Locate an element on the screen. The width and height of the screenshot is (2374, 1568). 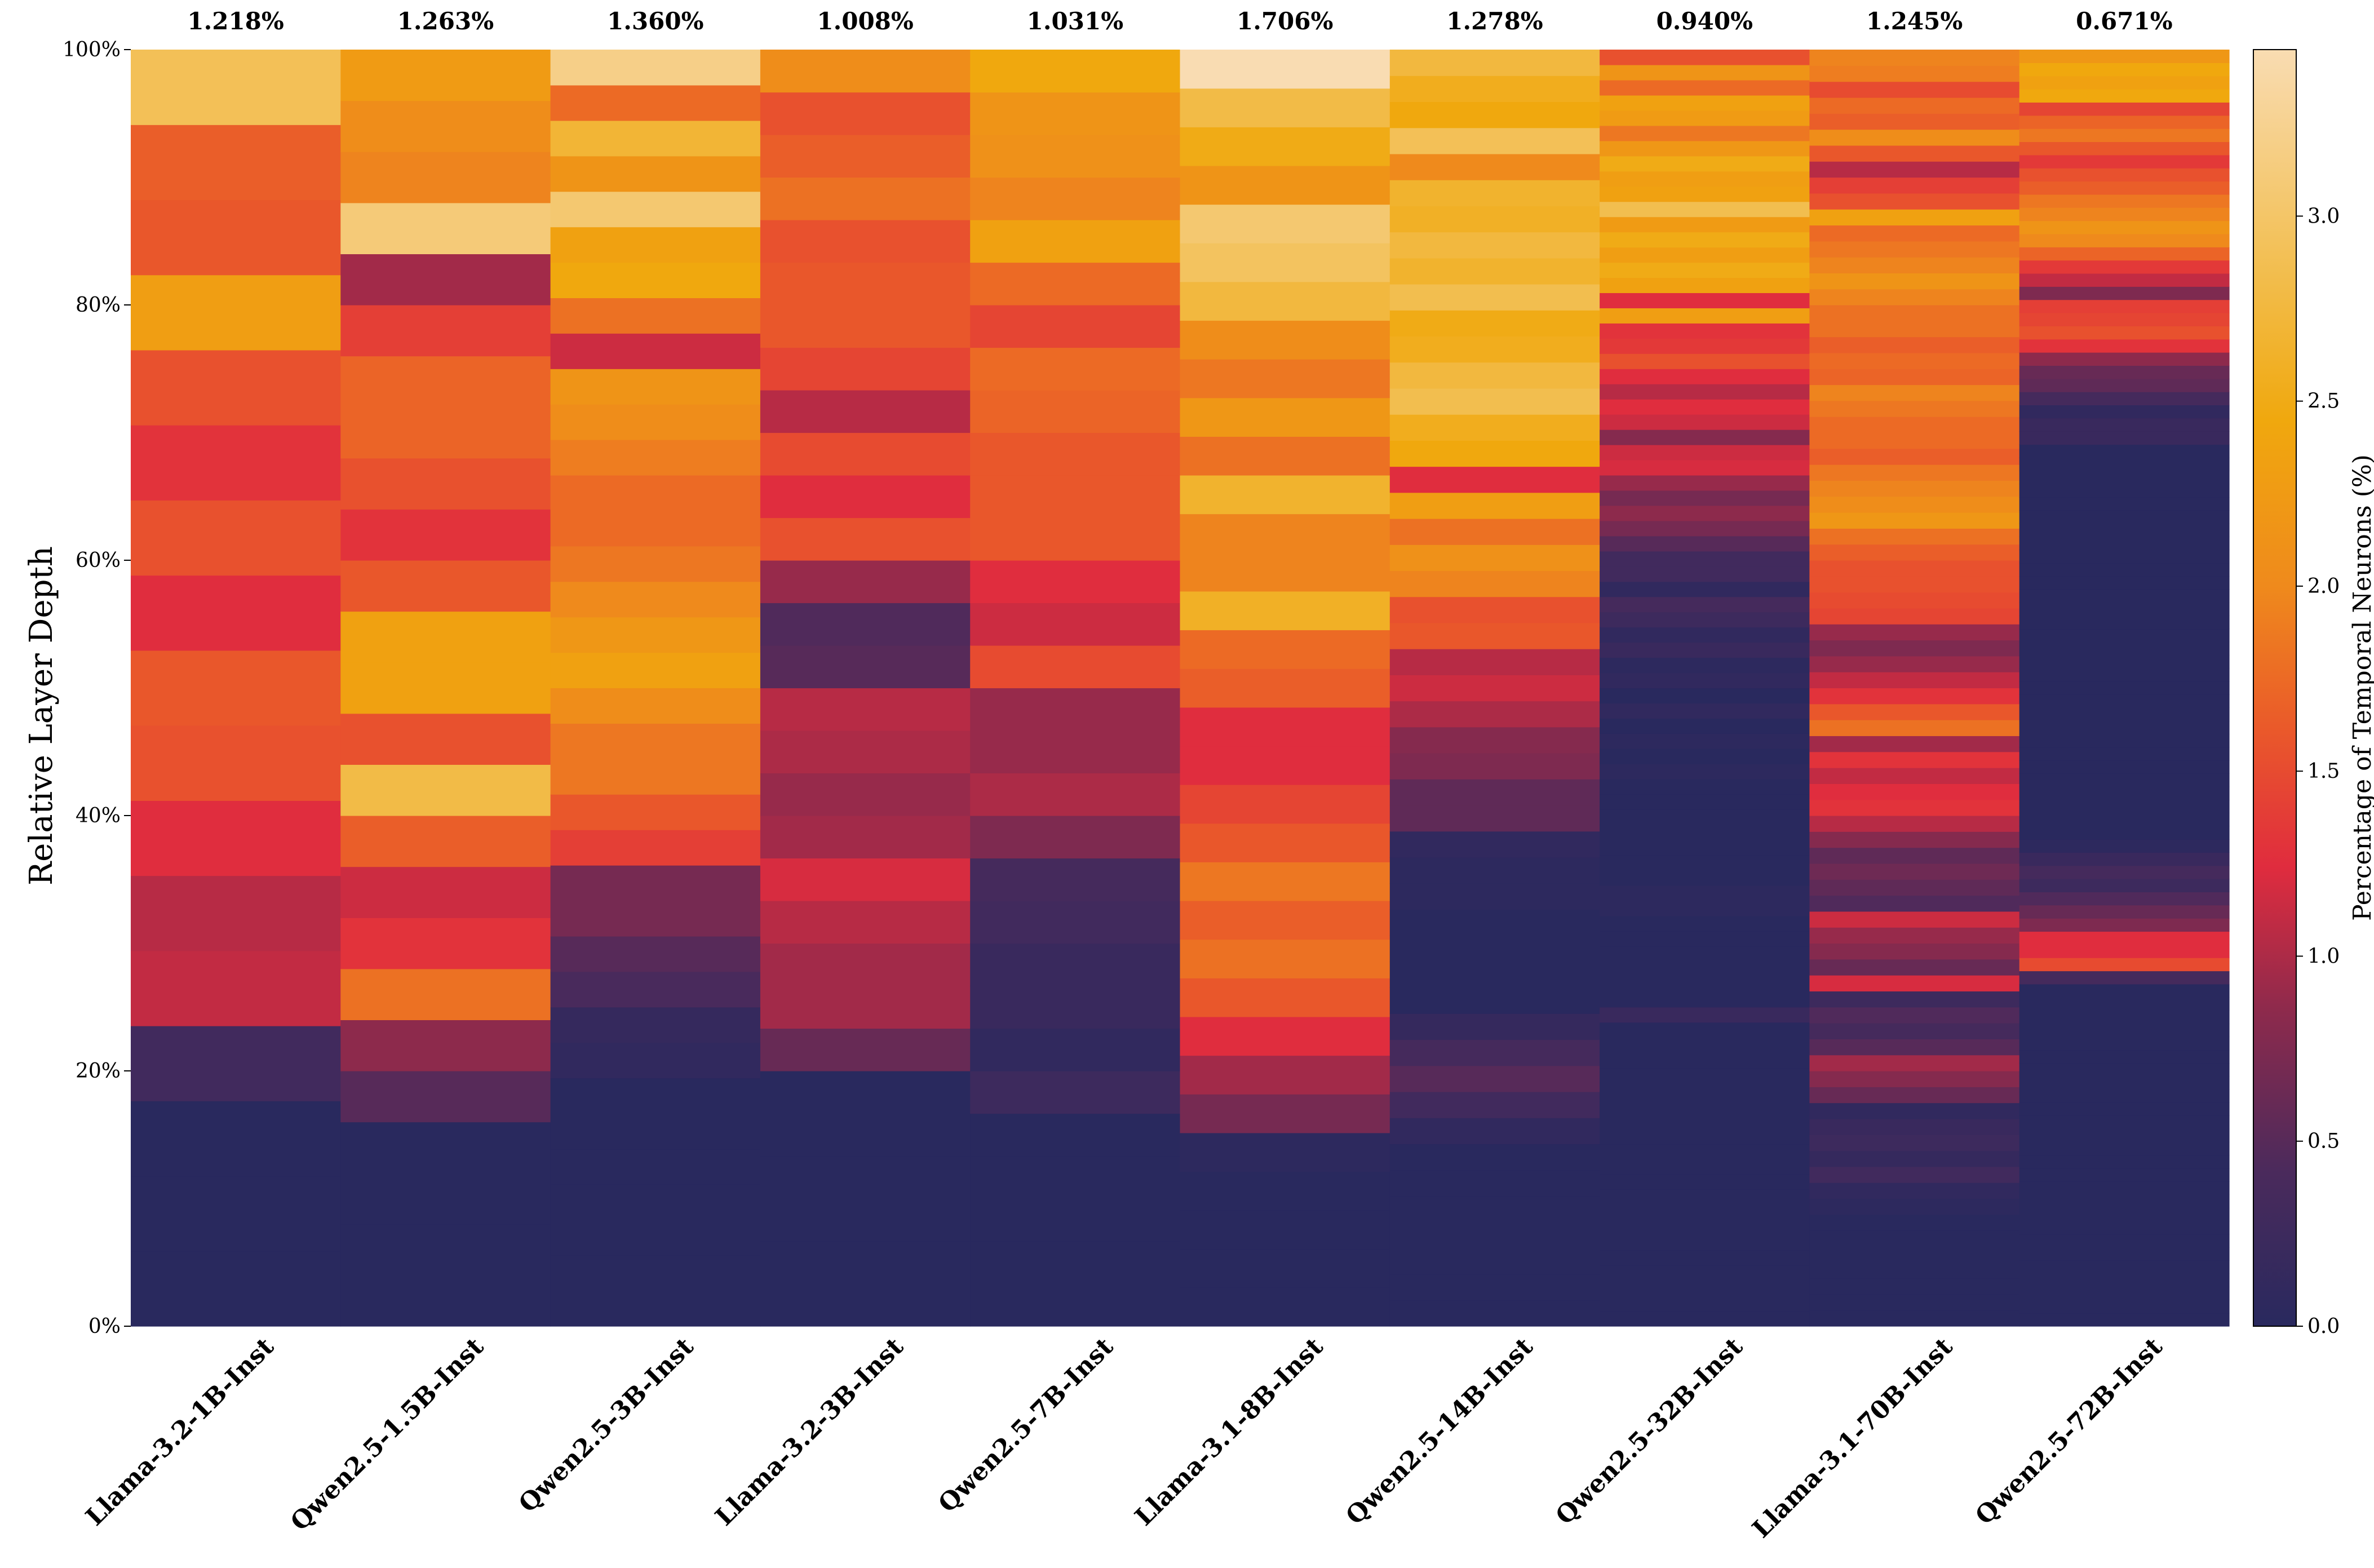
overall-percentage-label: 1.706% is located at coordinates (1285, 21).